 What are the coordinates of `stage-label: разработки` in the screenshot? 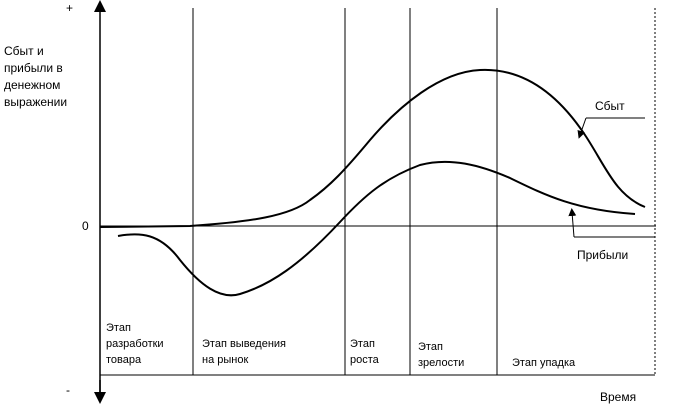 It's located at (135, 344).